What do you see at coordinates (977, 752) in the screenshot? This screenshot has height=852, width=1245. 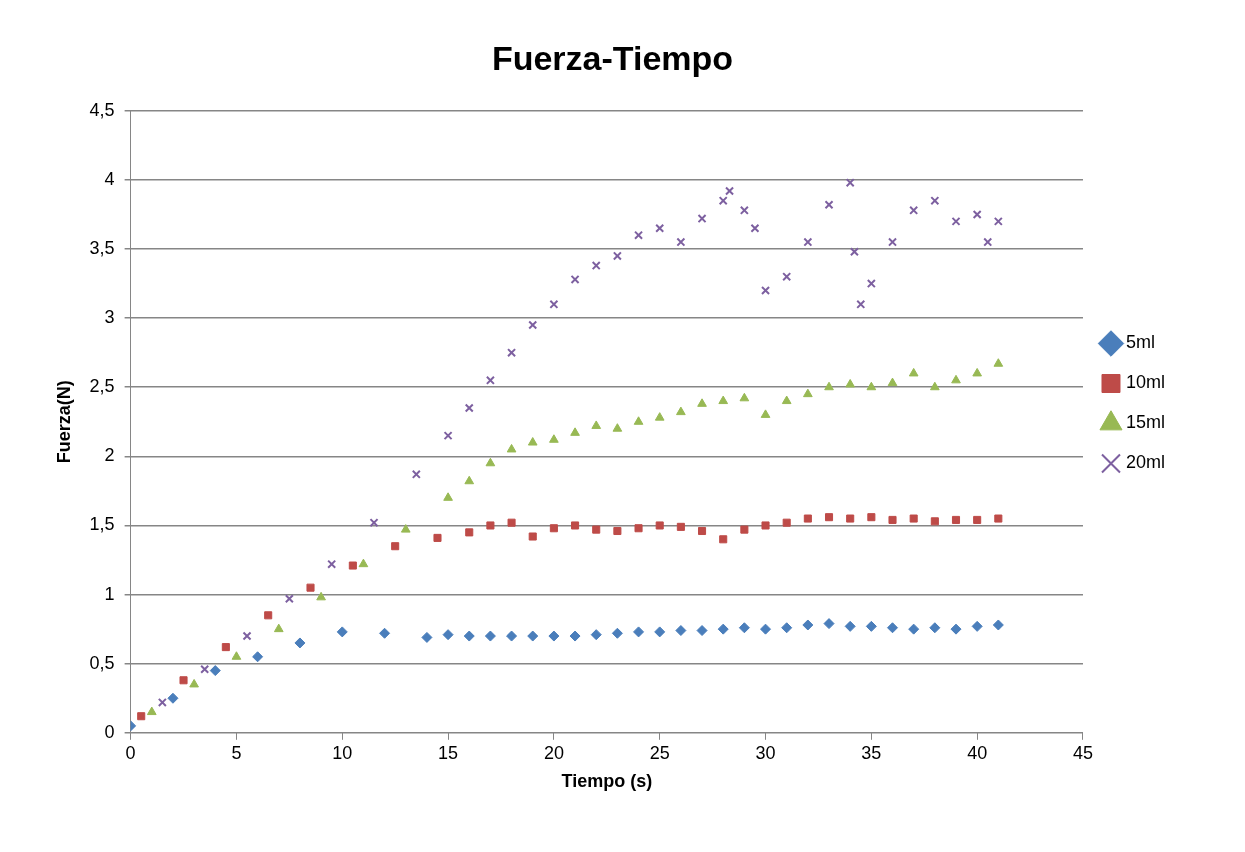 I see `x-tick-label: 40` at bounding box center [977, 752].